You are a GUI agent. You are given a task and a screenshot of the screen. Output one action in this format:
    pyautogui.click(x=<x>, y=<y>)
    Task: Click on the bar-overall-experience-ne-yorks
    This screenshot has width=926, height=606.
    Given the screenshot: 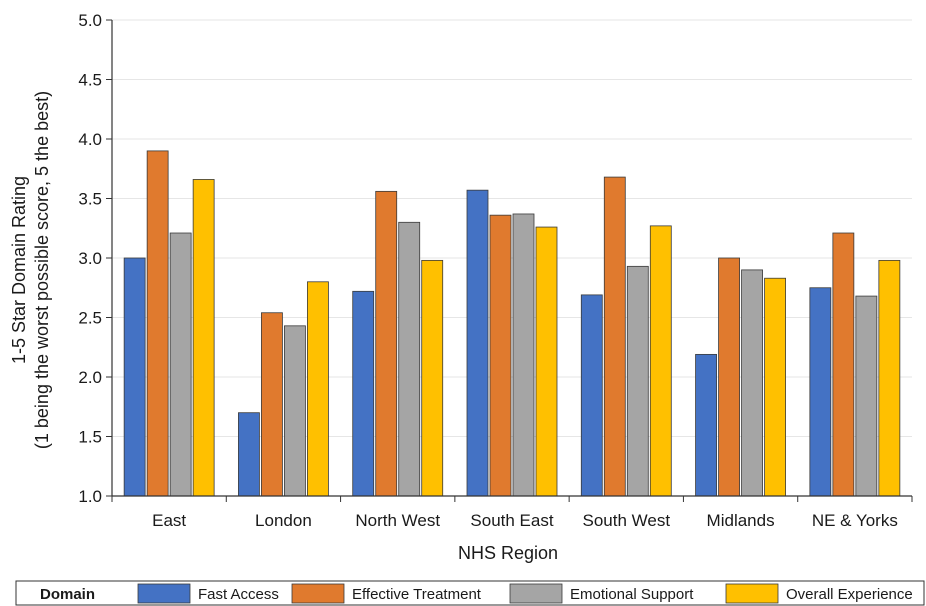 What is the action you would take?
    pyautogui.click(x=889, y=378)
    